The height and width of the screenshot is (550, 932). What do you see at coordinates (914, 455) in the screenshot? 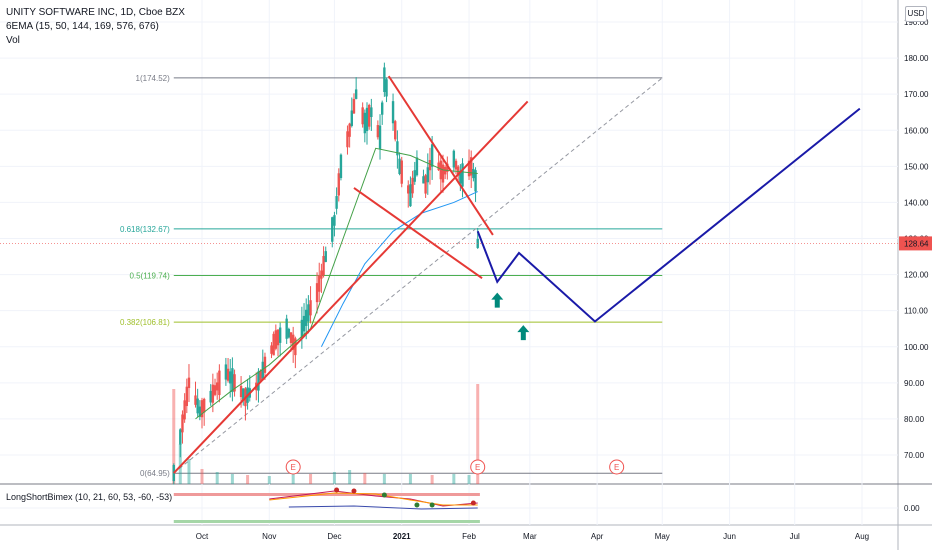
I see `y-tick-label: 70.00` at bounding box center [914, 455].